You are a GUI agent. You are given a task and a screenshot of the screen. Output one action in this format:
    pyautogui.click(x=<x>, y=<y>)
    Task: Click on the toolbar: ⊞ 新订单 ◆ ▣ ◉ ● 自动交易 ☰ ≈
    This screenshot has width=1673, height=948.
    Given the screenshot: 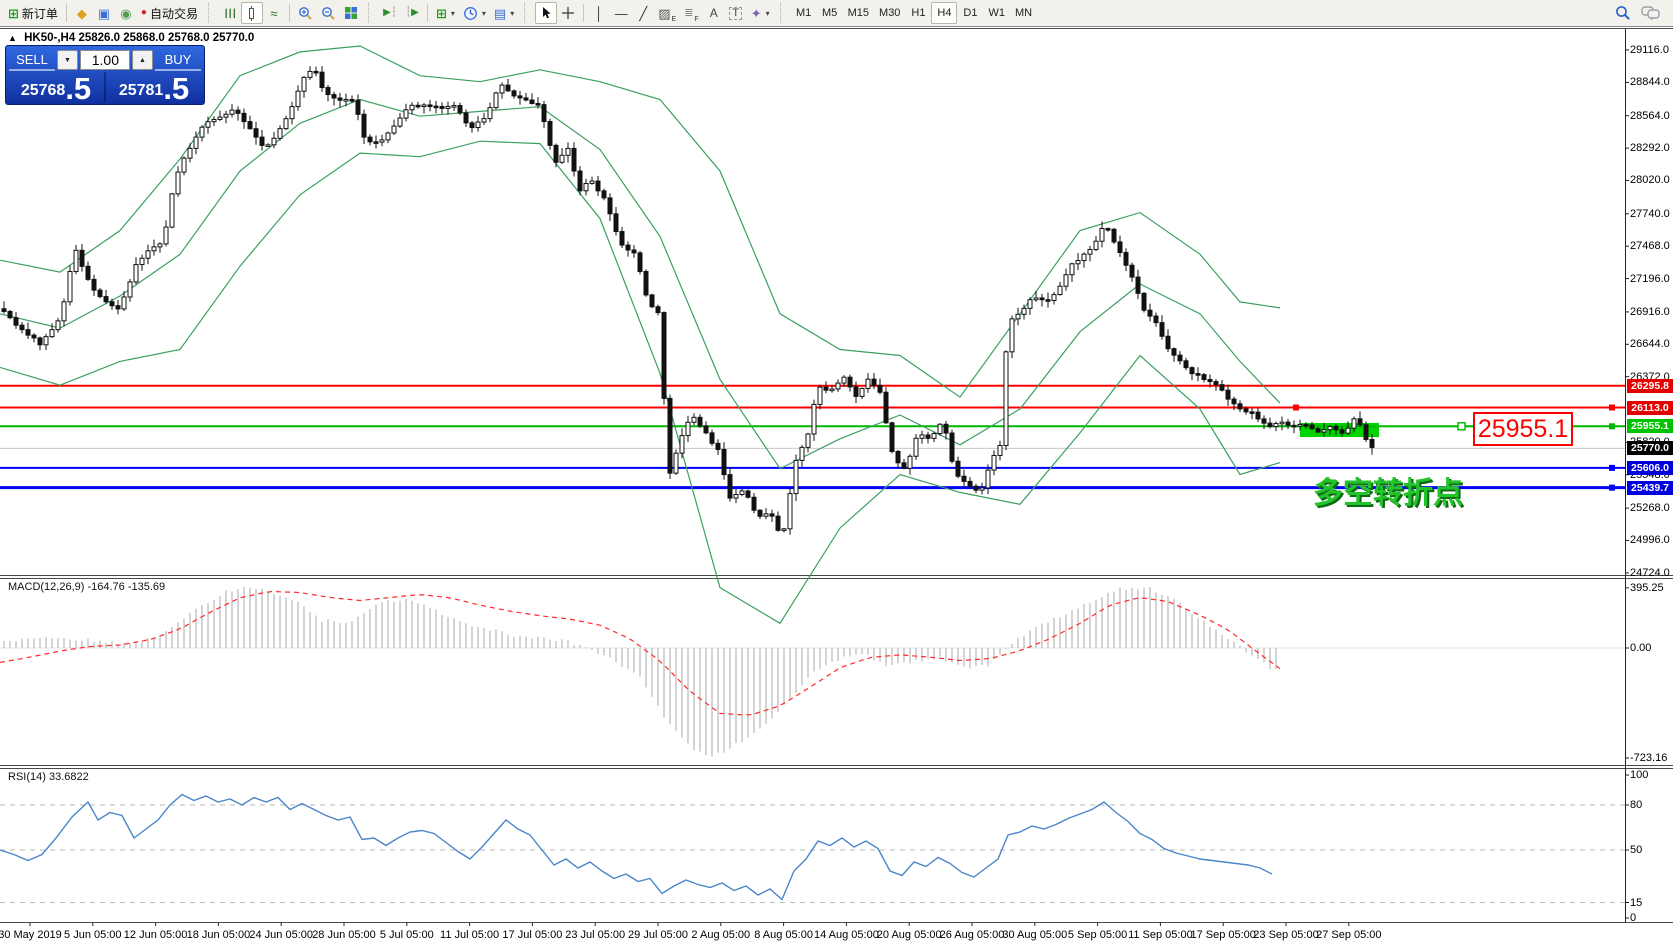 What is the action you would take?
    pyautogui.click(x=836, y=13)
    